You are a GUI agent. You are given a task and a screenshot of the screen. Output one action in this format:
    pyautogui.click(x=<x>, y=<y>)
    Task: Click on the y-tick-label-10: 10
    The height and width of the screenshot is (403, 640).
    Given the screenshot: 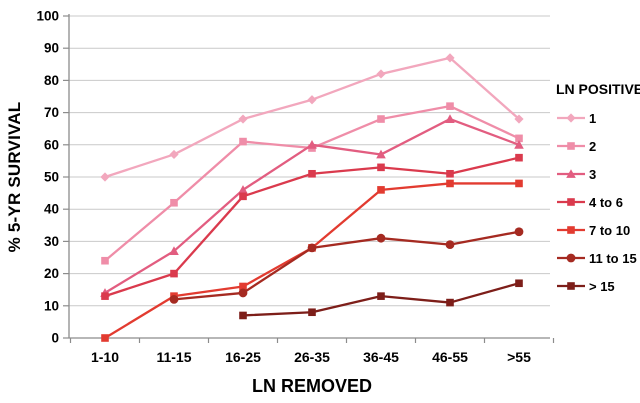 What is the action you would take?
    pyautogui.click(x=51, y=305)
    